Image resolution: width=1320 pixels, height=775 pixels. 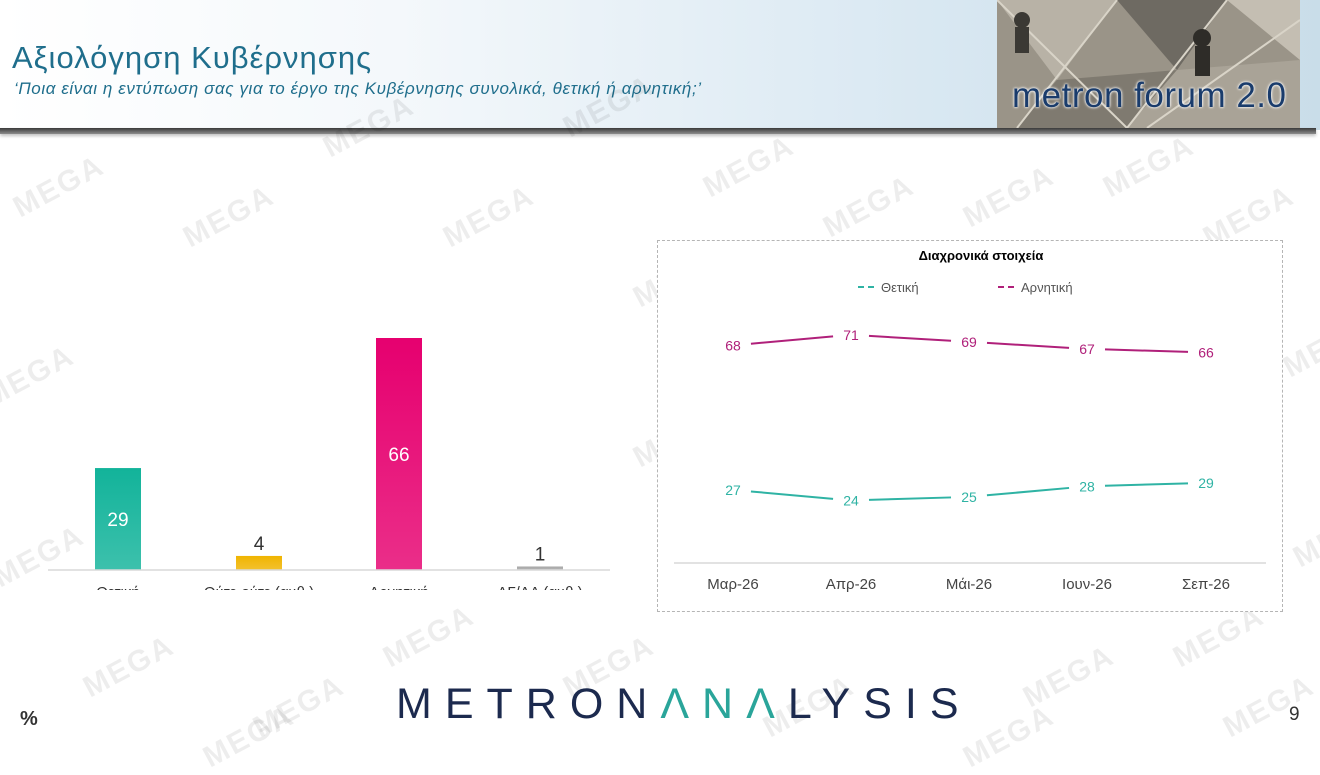 I want to click on bar-value-label: 29, so click(x=117, y=520).